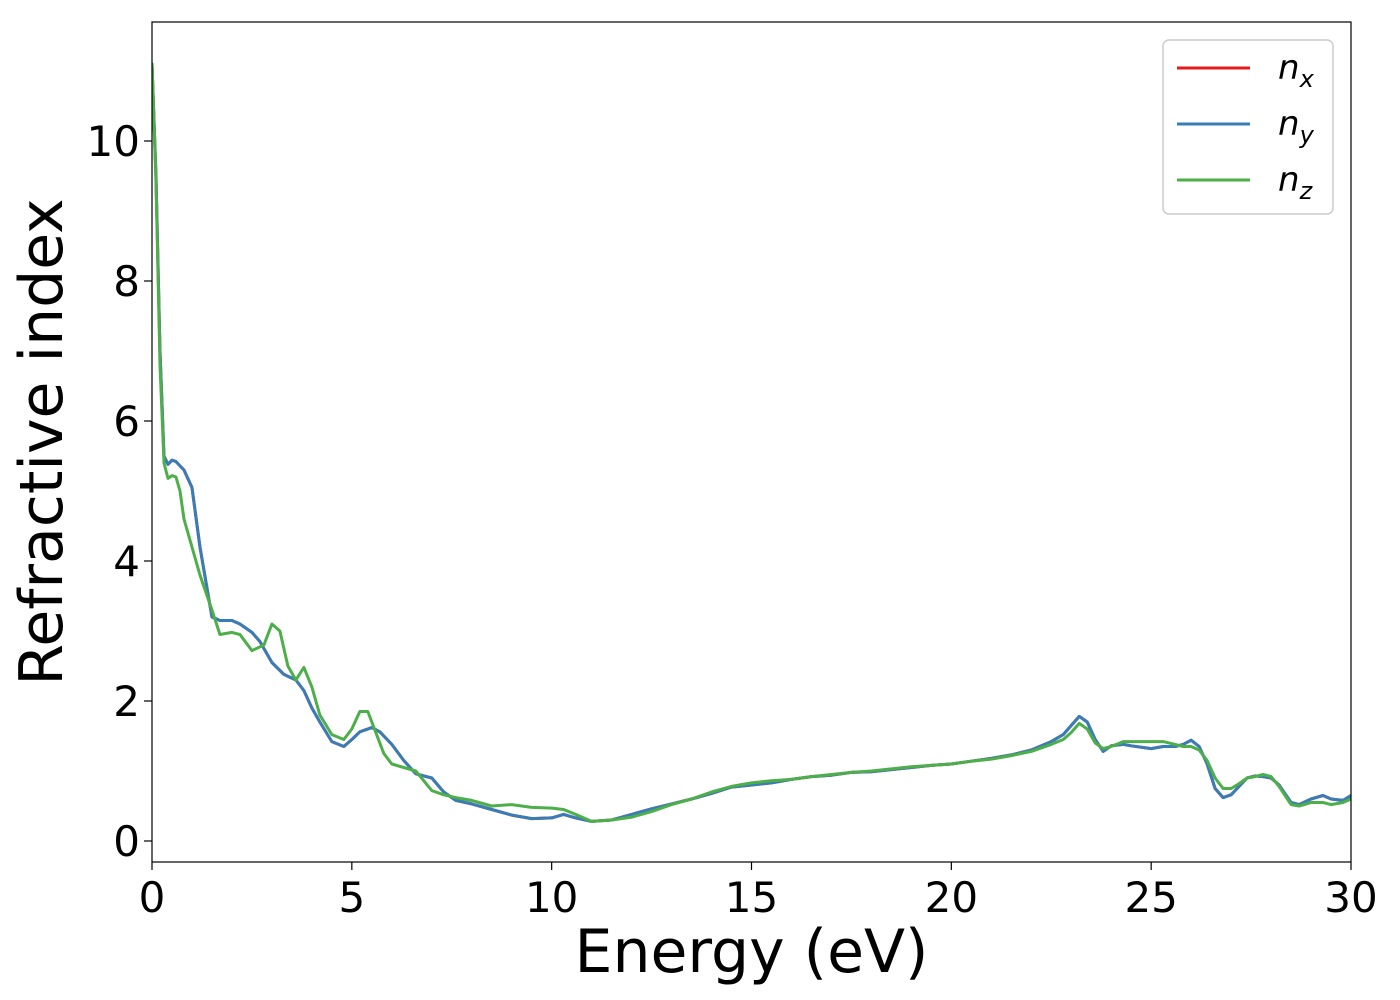  What do you see at coordinates (42, 441) in the screenshot?
I see `y-axis-title: Refractive index` at bounding box center [42, 441].